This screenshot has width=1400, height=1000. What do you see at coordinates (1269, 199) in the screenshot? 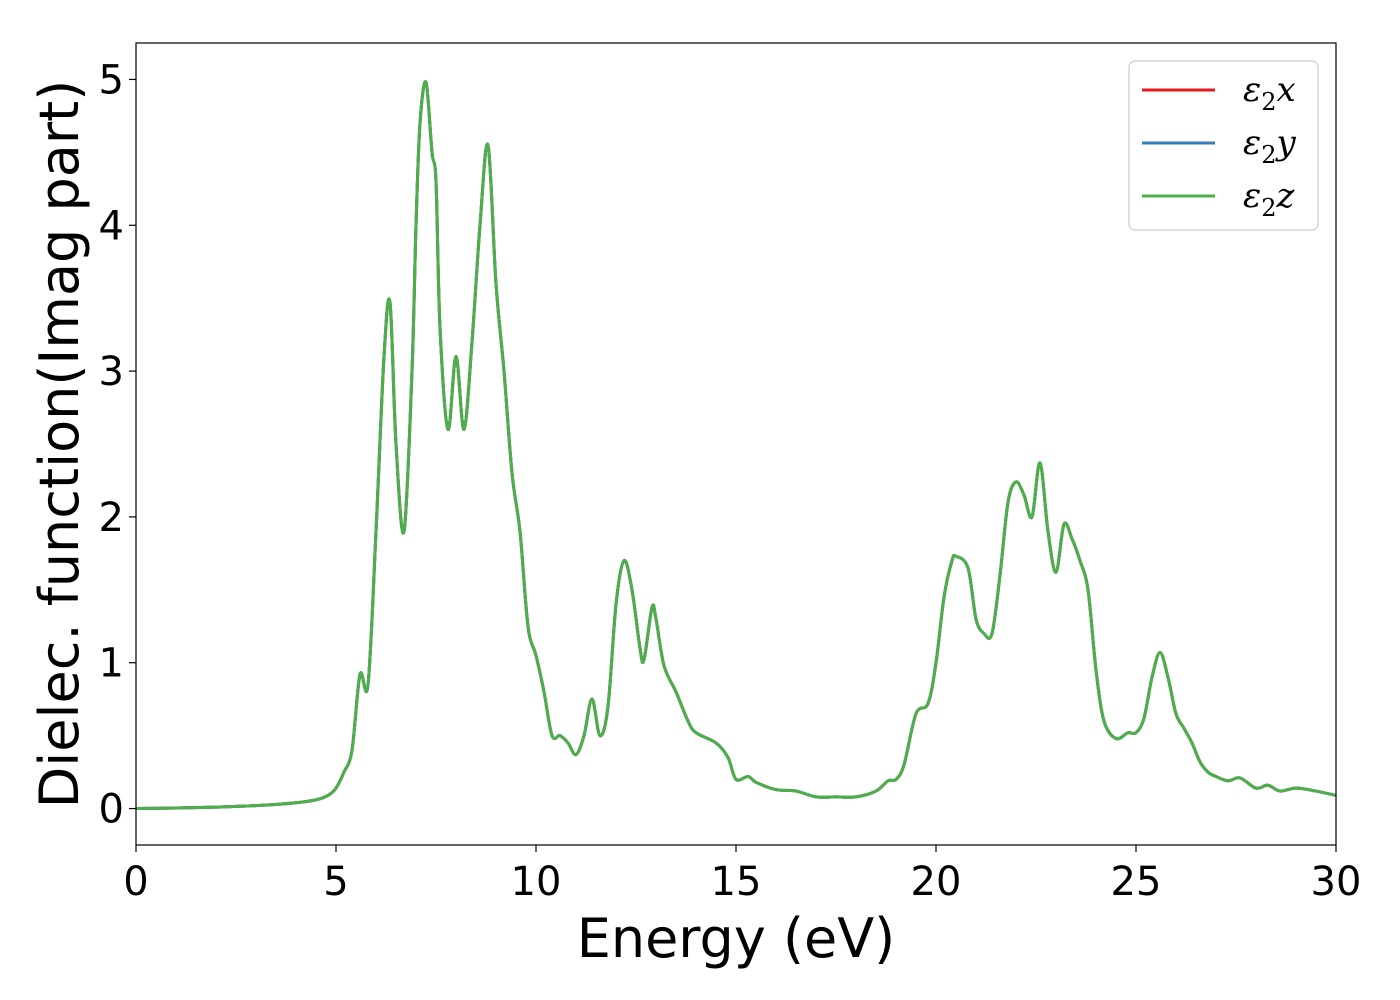
I see `legend-label: ε2z` at bounding box center [1269, 199].